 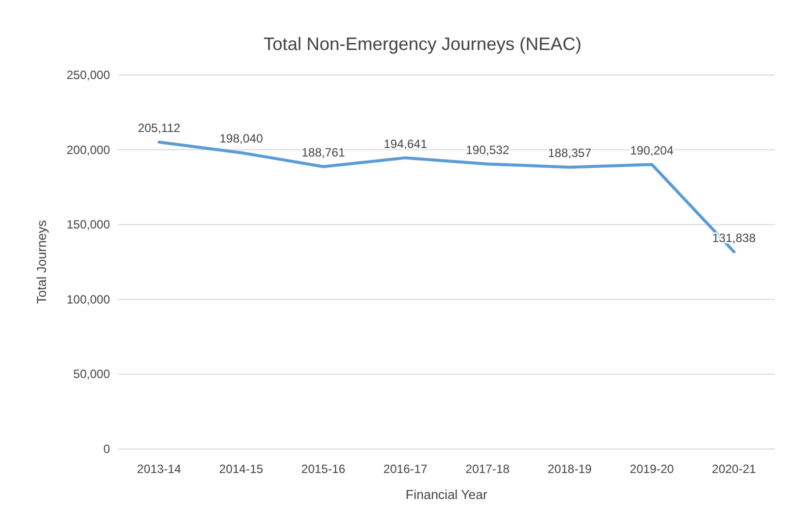 I want to click on x-tick-label: 2017-18, so click(x=488, y=469).